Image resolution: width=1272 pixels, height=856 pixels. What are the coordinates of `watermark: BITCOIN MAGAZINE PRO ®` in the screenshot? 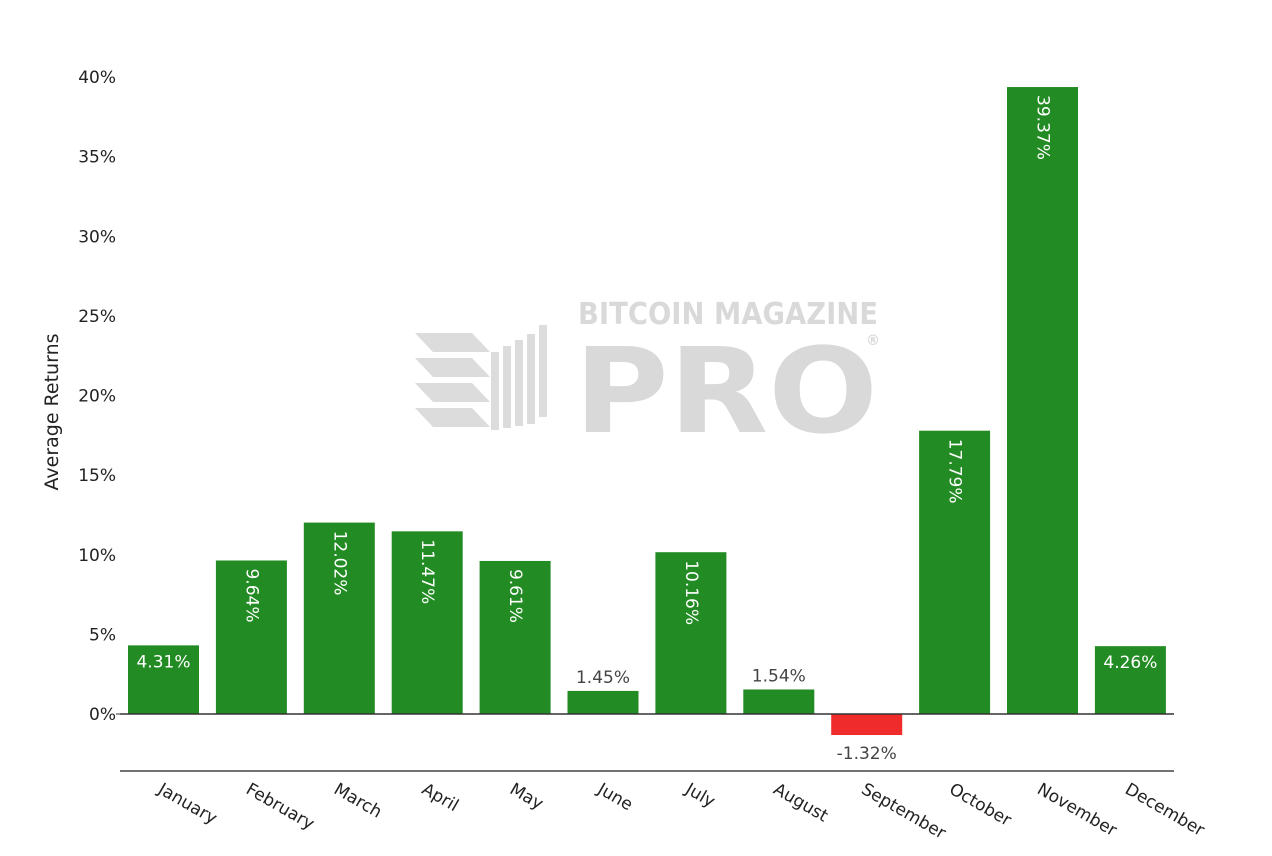 It's located at (647, 378).